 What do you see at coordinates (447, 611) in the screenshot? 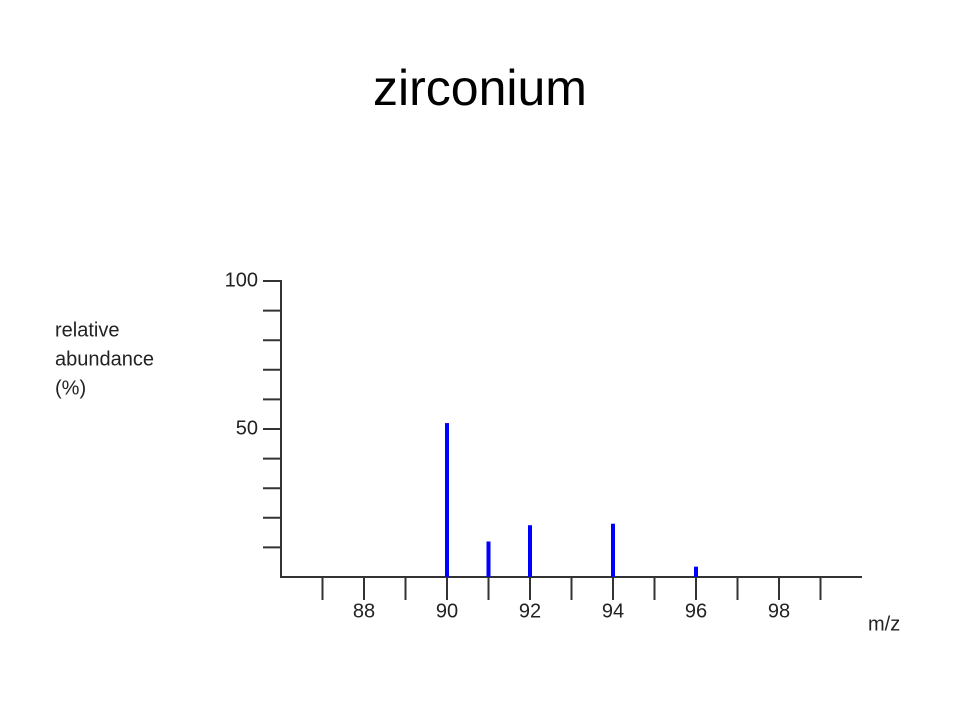
I see `x-tick-label: 90` at bounding box center [447, 611].